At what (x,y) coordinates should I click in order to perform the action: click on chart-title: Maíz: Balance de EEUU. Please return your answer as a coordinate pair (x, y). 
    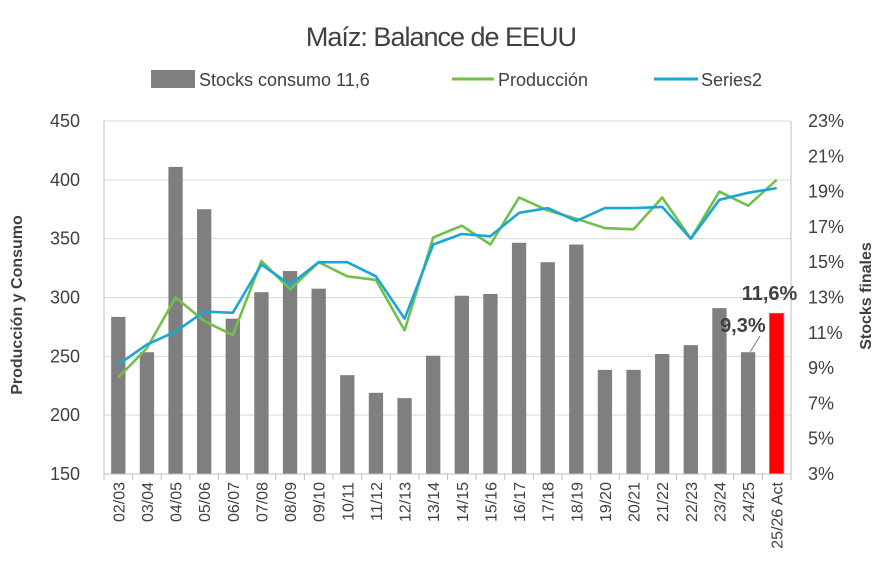
    Looking at the image, I should click on (441, 37).